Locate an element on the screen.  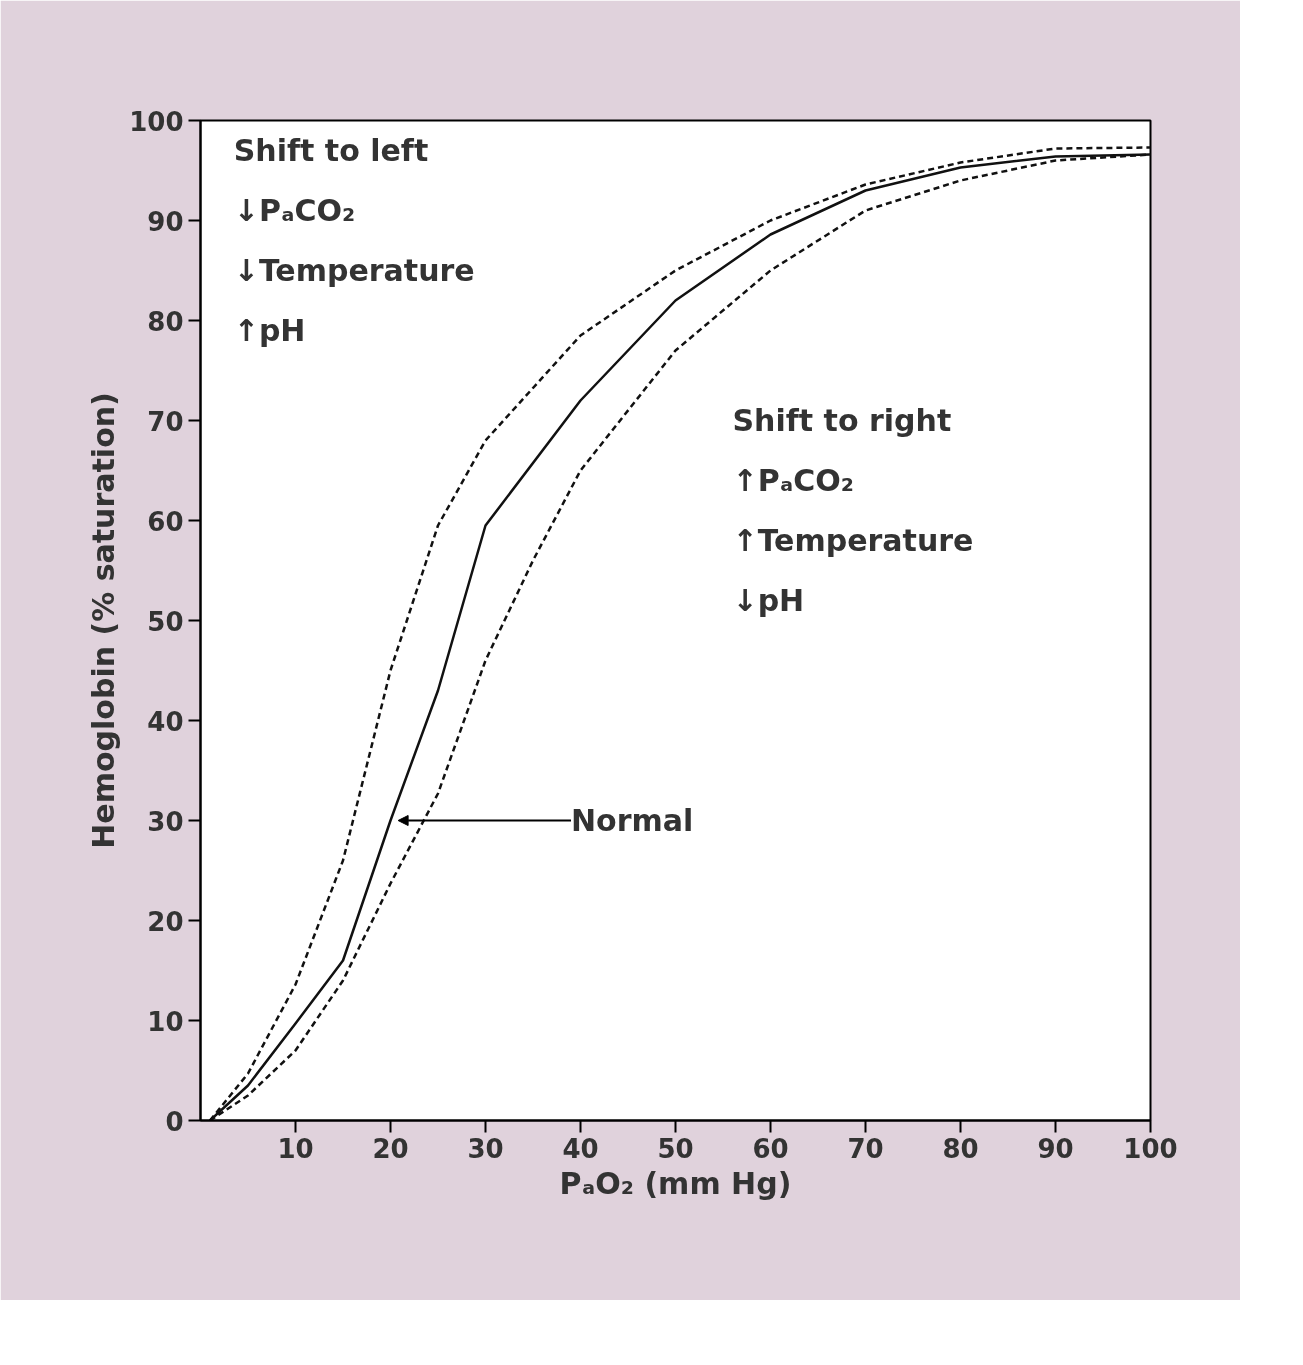
x-tick-label: 30 is located at coordinates (485, 1148).